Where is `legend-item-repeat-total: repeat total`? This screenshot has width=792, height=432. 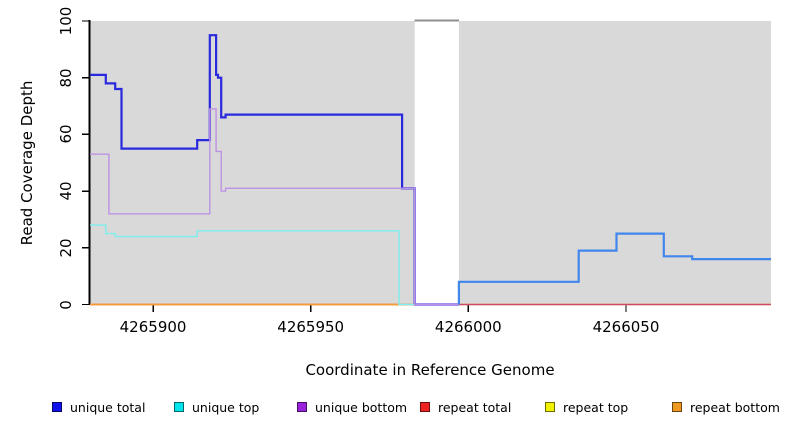 legend-item-repeat-total: repeat total is located at coordinates (465, 407).